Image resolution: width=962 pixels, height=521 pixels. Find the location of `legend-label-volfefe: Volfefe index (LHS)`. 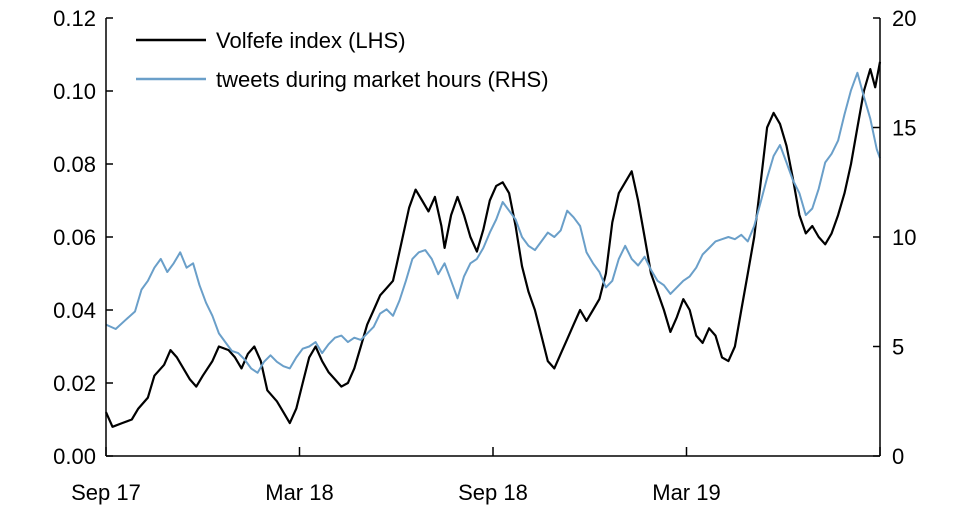

legend-label-volfefe: Volfefe index (LHS) is located at coordinates (311, 40).